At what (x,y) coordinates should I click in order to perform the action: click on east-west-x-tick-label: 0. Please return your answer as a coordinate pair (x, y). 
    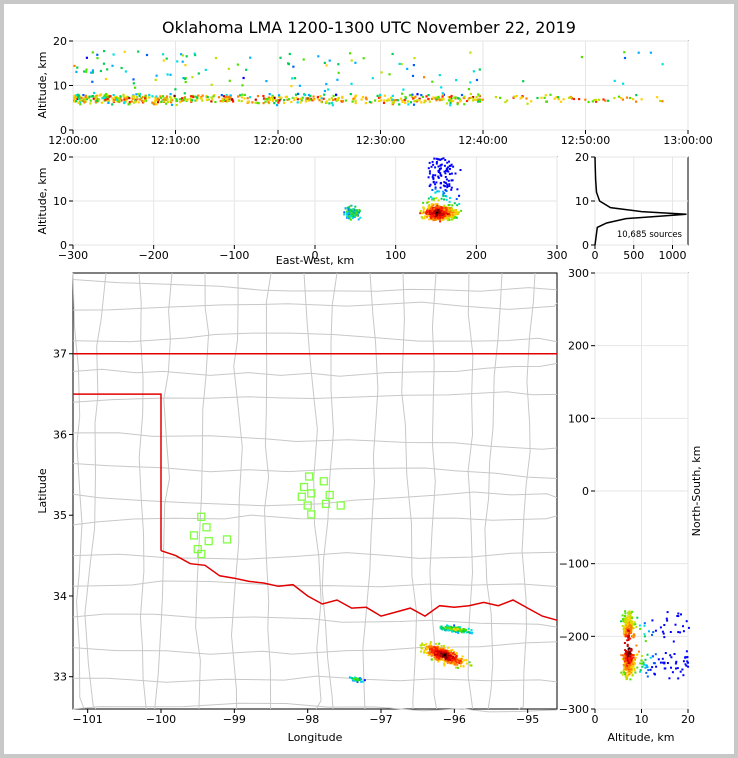
    Looking at the image, I should click on (315, 255).